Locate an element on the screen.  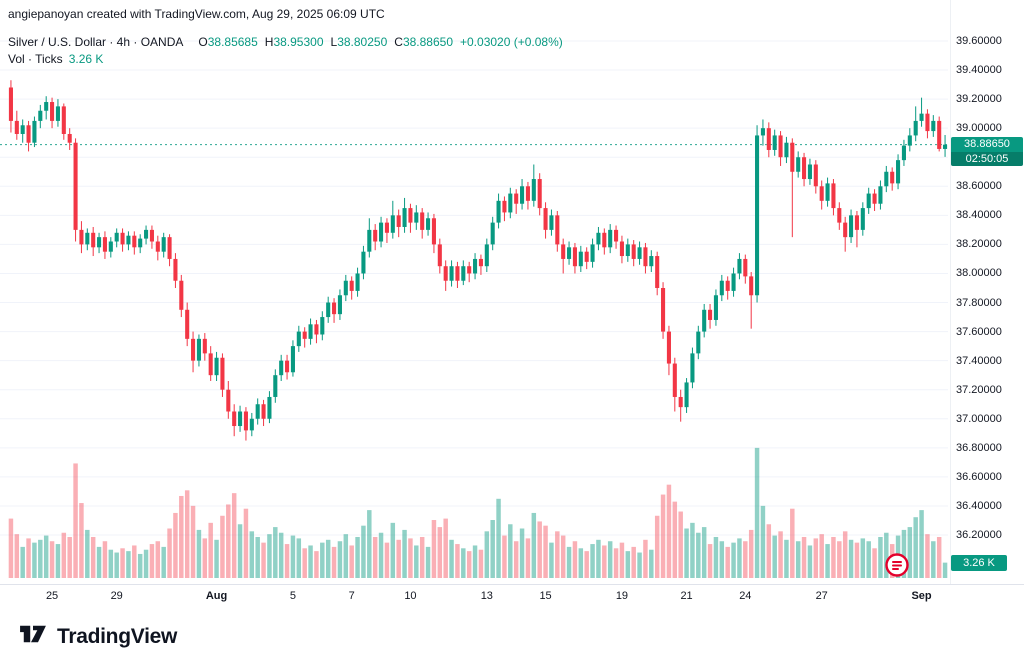
tradingview-logo-icon is located at coordinates (33, 636).